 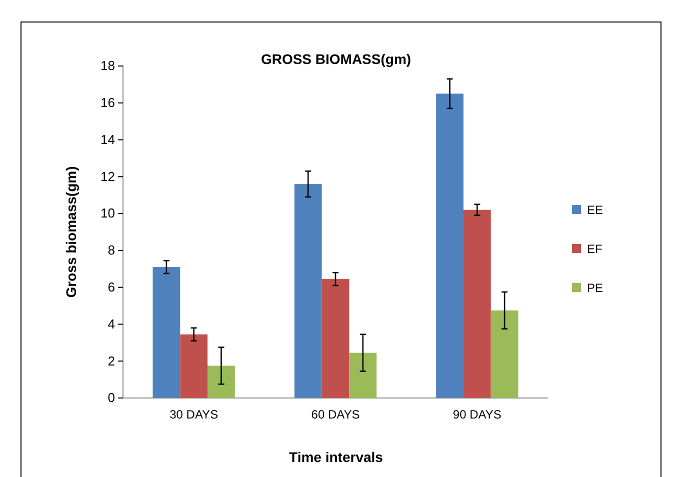 I want to click on y-tick-label: 8, so click(x=111, y=250).